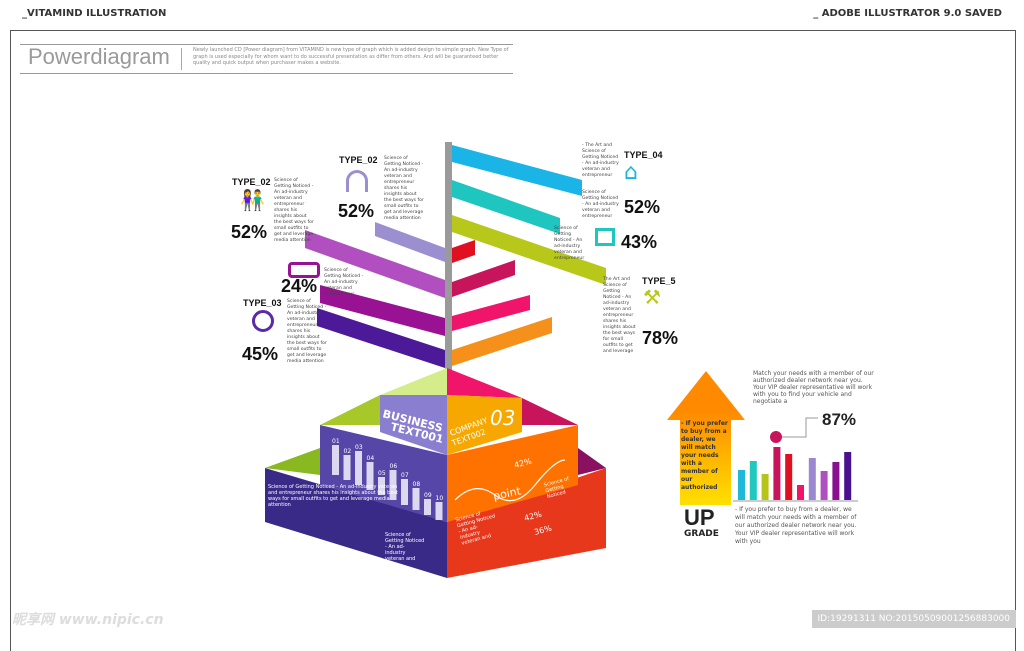 This screenshot has height=651, width=1024. I want to click on mini-bar-label: 04, so click(371, 458).